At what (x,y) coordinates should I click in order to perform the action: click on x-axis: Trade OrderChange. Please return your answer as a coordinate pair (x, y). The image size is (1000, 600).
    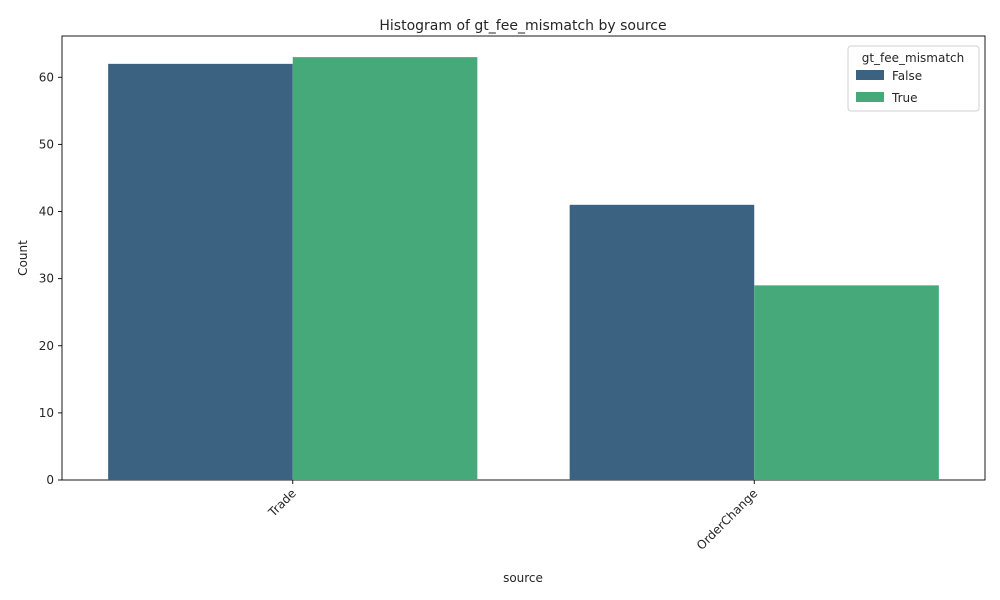
    Looking at the image, I should click on (512, 516).